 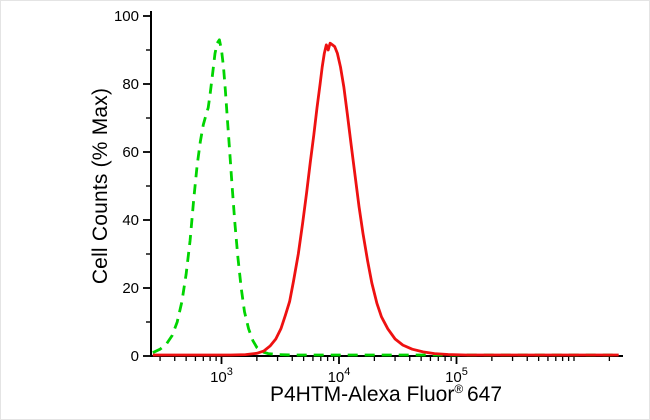 What do you see at coordinates (130, 84) in the screenshot?
I see `y-tick-label: 80` at bounding box center [130, 84].